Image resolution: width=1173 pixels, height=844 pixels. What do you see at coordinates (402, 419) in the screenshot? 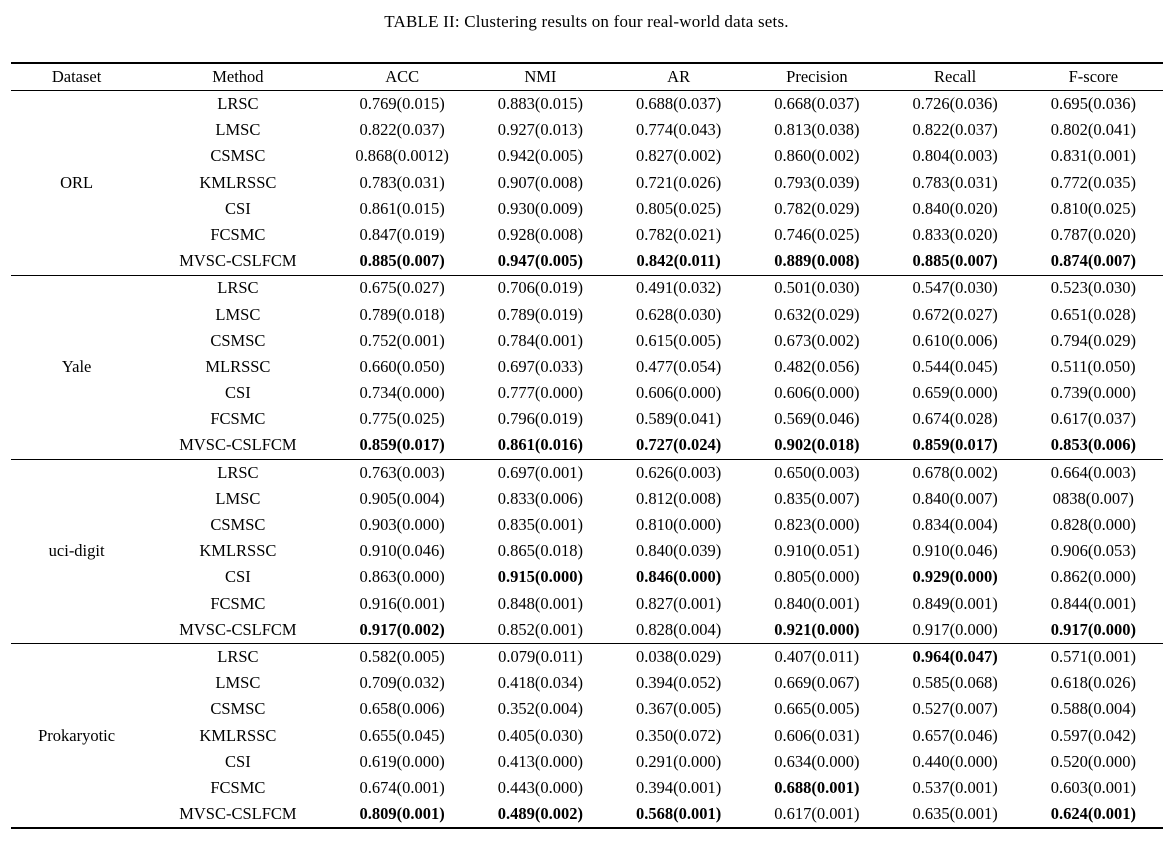
I see `value-cell: 0.775(0.025)` at bounding box center [402, 419].